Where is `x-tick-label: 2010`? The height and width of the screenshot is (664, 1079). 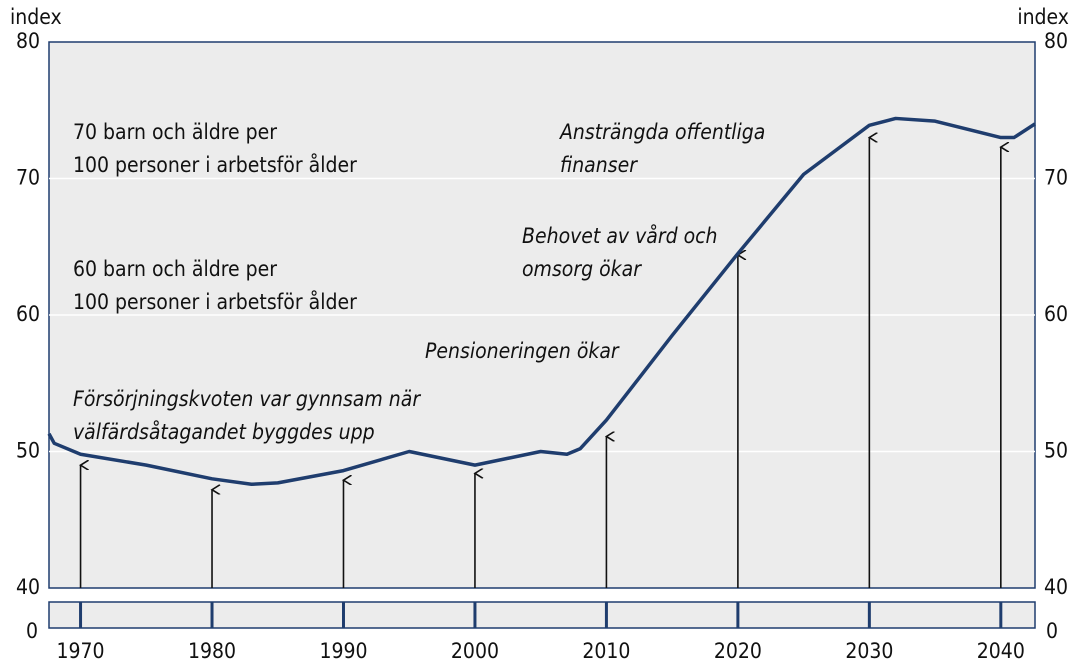
x-tick-label: 2010 is located at coordinates (606, 651).